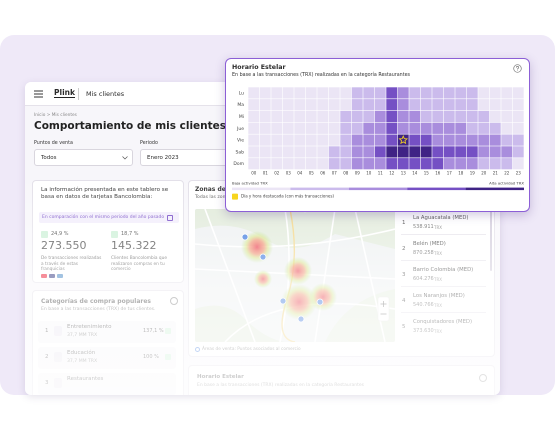 The image size is (555, 429). Describe the element at coordinates (85, 379) in the screenshot. I see `category-name: Restaurantes` at that location.